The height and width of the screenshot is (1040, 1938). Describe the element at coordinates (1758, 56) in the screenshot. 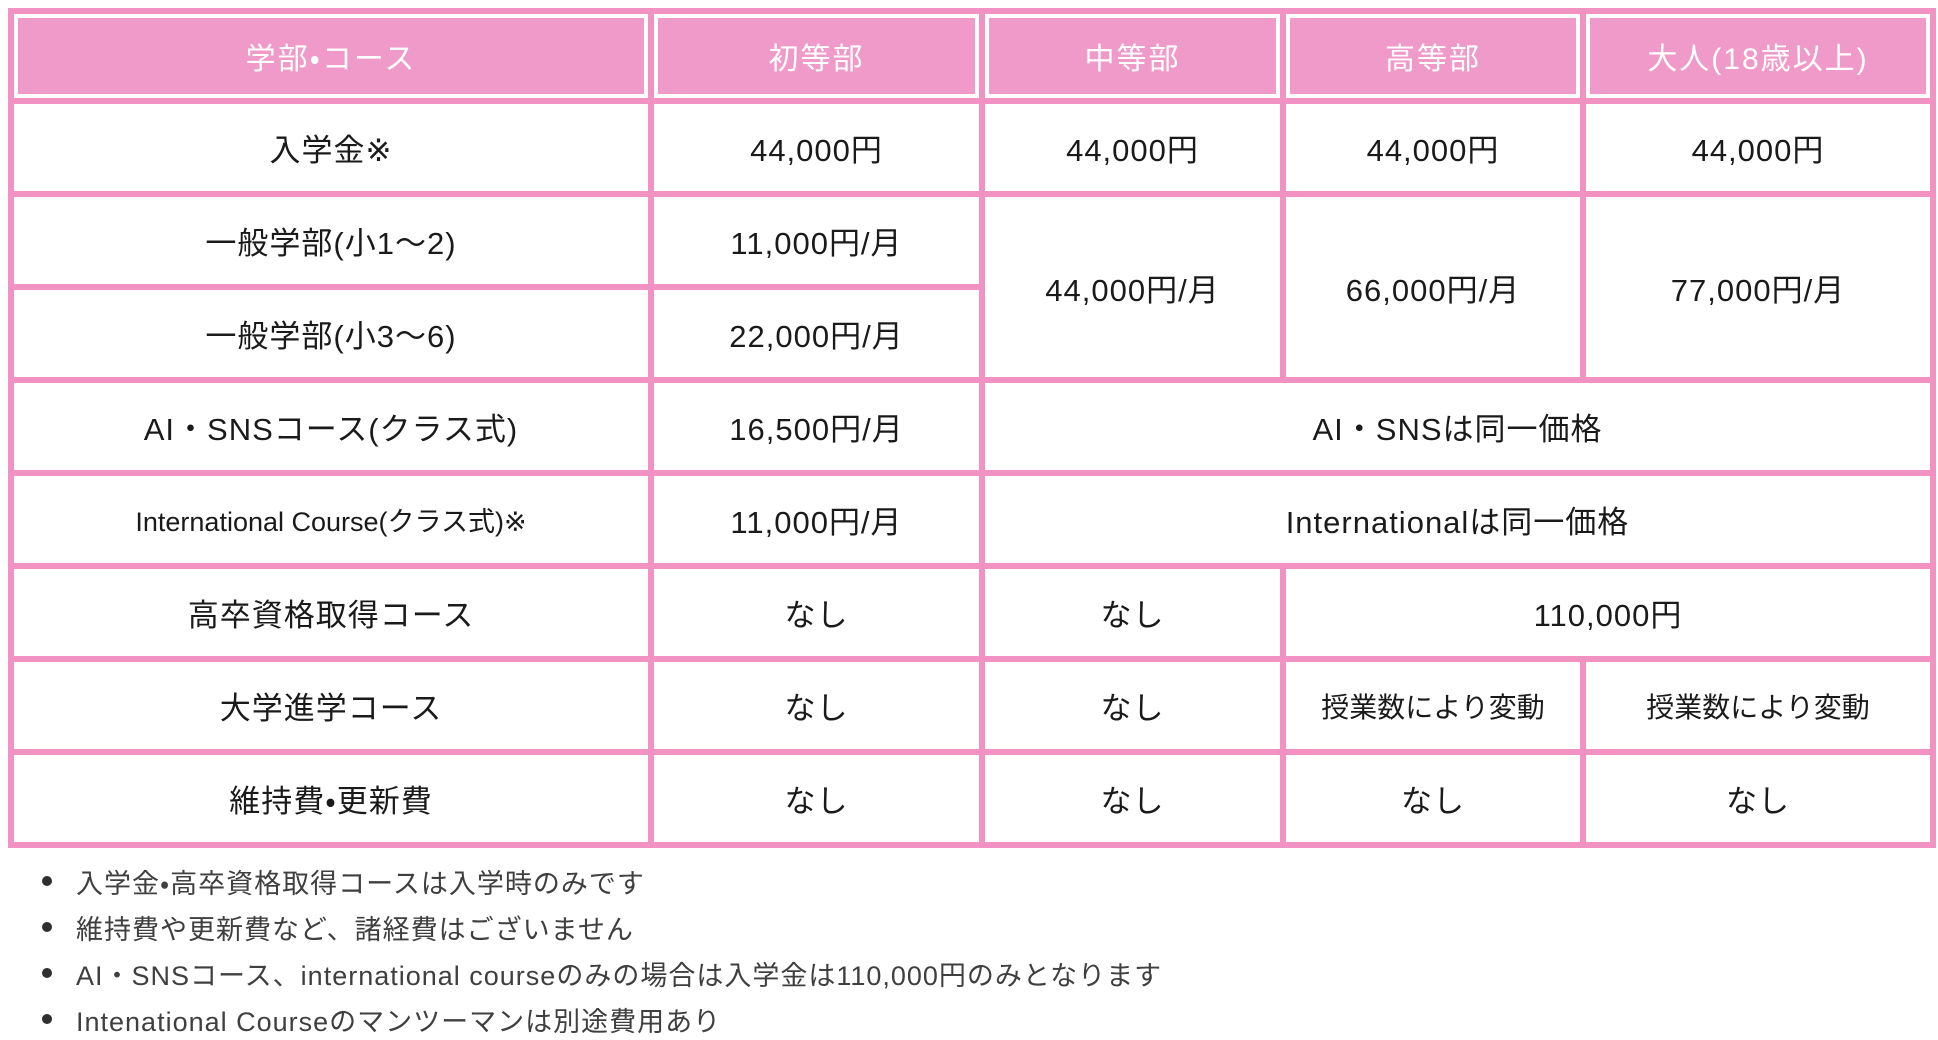

I see `column-header-adult: 大人(18歳以上)` at that location.